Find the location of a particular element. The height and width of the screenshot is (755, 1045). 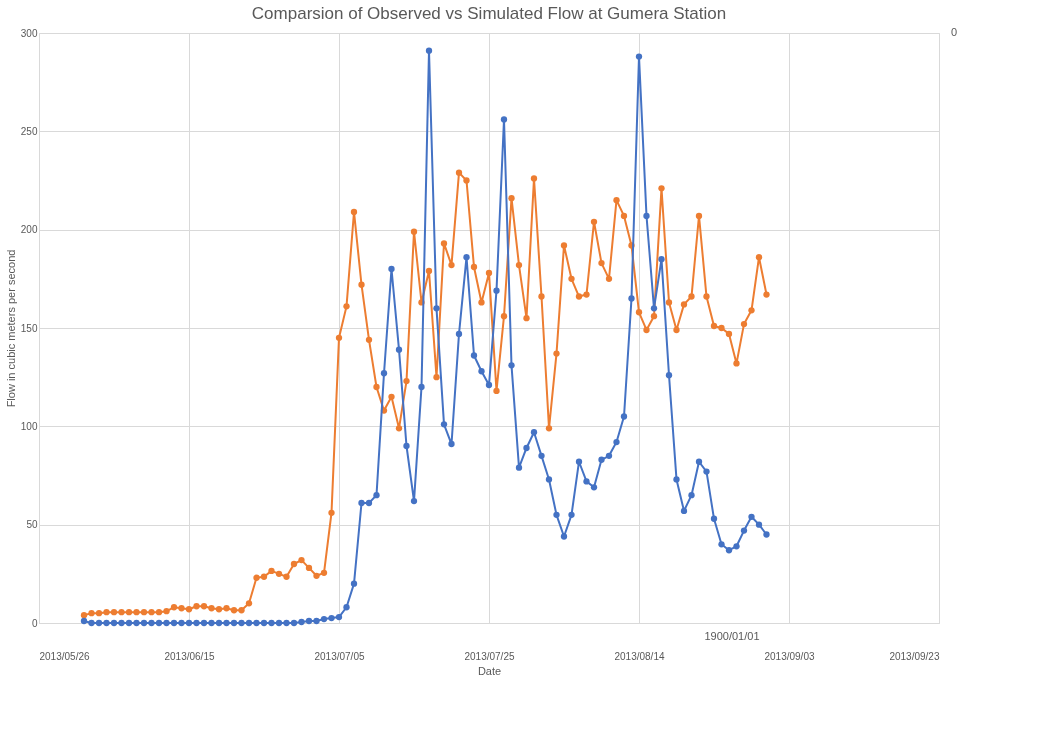

text: 0 is located at coordinates (954, 32).